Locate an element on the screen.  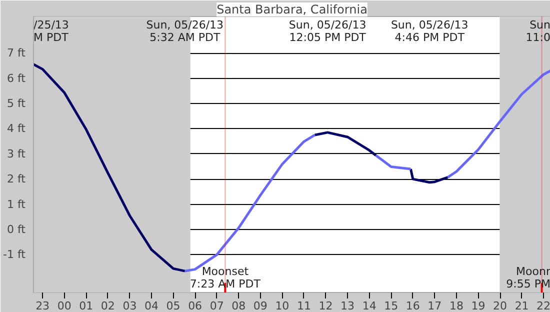
annotation: Sun, 05/26/13 4:46 PM PDT is located at coordinates (429, 31).